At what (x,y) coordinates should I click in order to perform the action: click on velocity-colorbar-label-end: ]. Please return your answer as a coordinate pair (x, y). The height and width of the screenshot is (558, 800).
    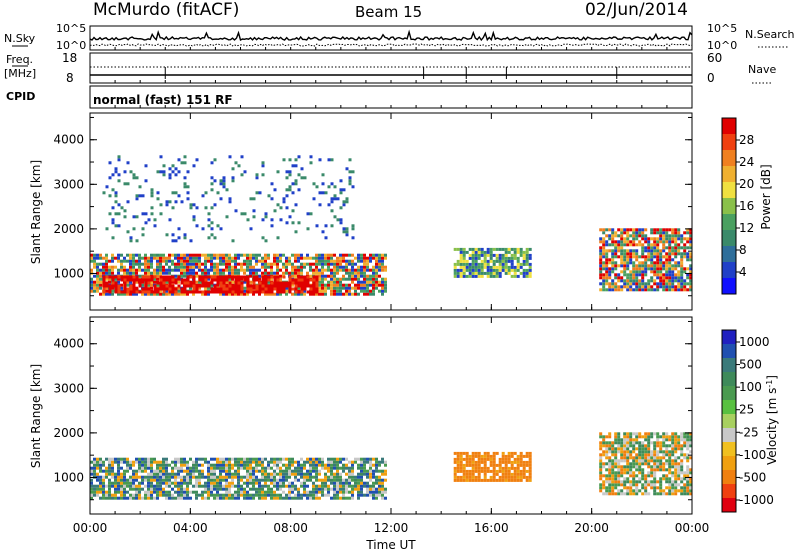
    Looking at the image, I should click on (772, 377).